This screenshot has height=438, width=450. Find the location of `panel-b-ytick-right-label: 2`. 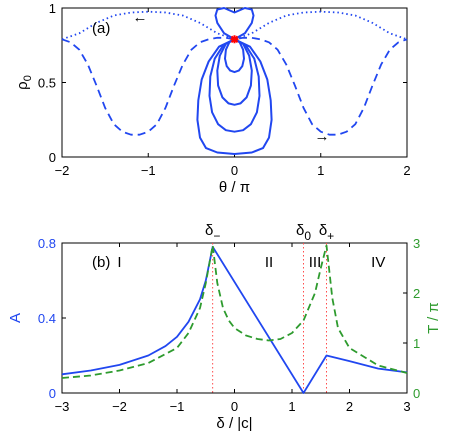

panel-b-ytick-right-label: 2 is located at coordinates (416, 293).